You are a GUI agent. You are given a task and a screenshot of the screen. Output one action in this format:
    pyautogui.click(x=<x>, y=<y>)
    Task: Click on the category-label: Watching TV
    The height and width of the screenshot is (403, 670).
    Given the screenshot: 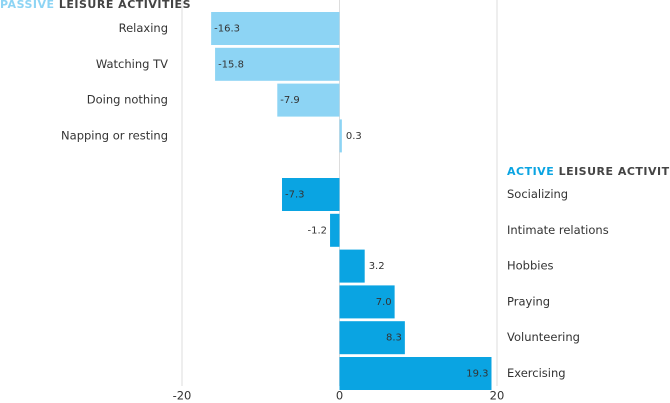 What is the action you would take?
    pyautogui.click(x=132, y=64)
    